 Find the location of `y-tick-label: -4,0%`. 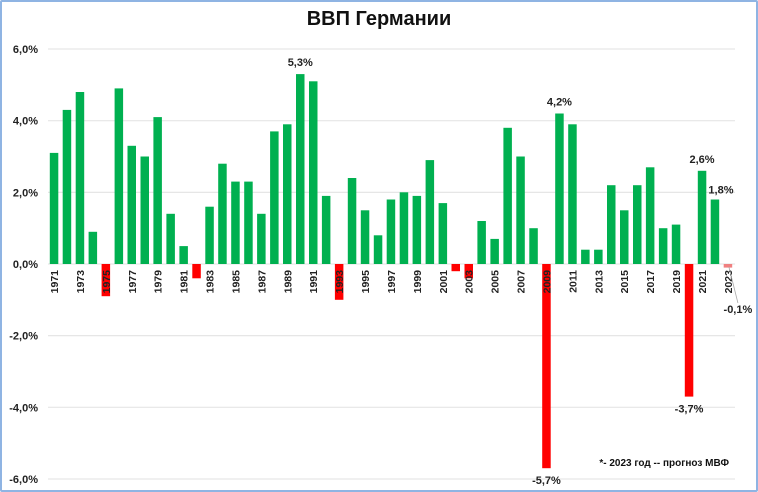

y-tick-label: -4,0% is located at coordinates (23, 408).